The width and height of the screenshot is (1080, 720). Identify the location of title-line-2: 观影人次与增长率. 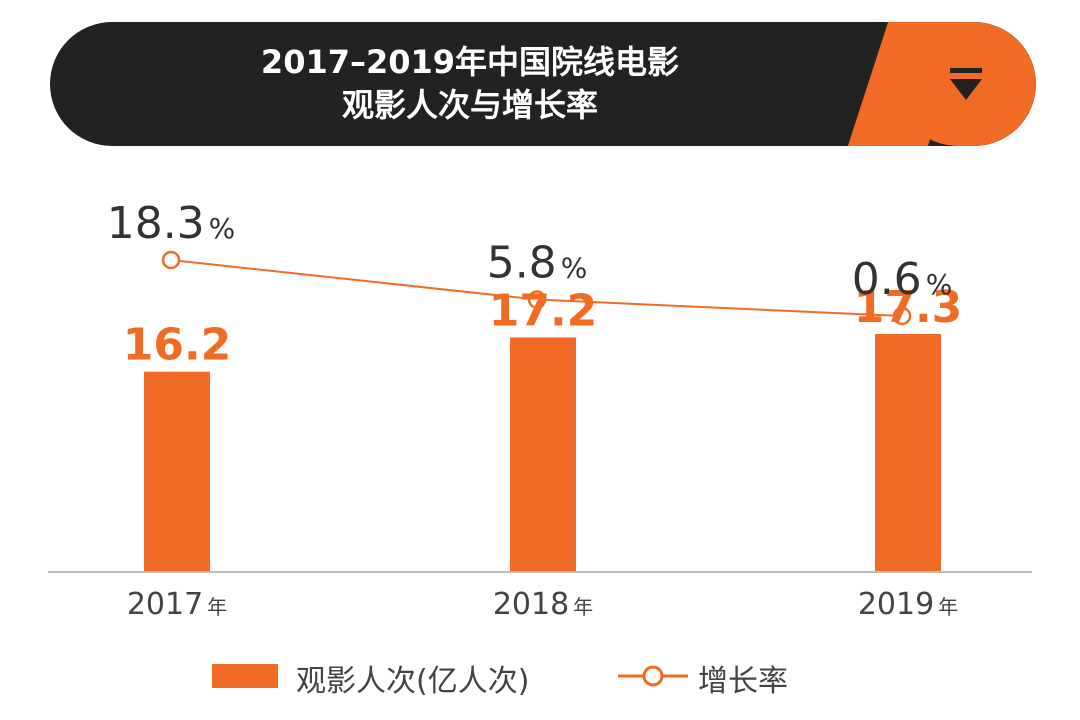
(469, 105).